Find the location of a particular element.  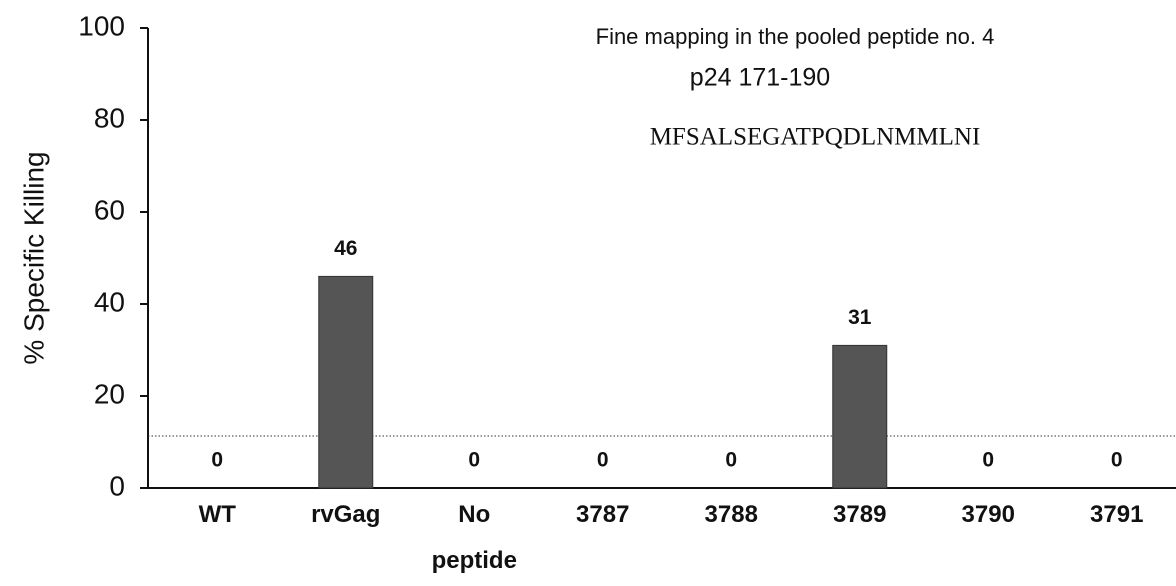

value-label: 46 is located at coordinates (345, 248).